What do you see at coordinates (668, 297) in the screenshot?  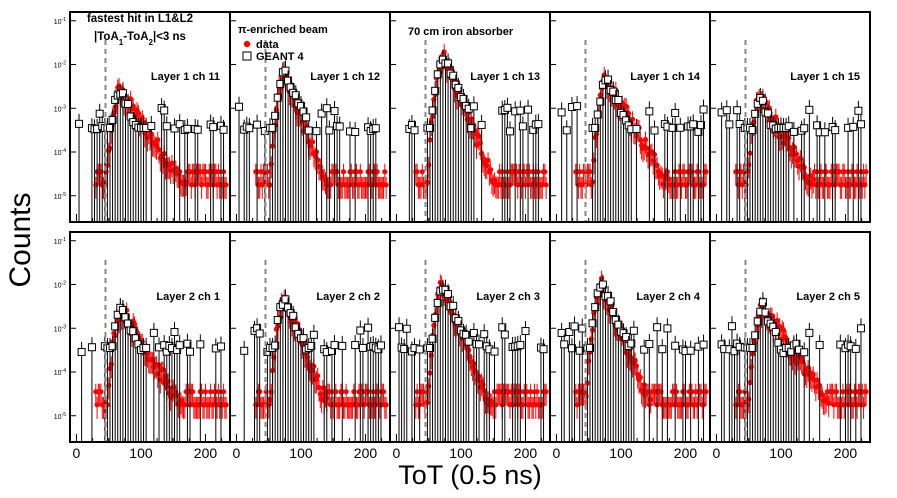 I see `panel-label: Layer 2 ch 4` at bounding box center [668, 297].